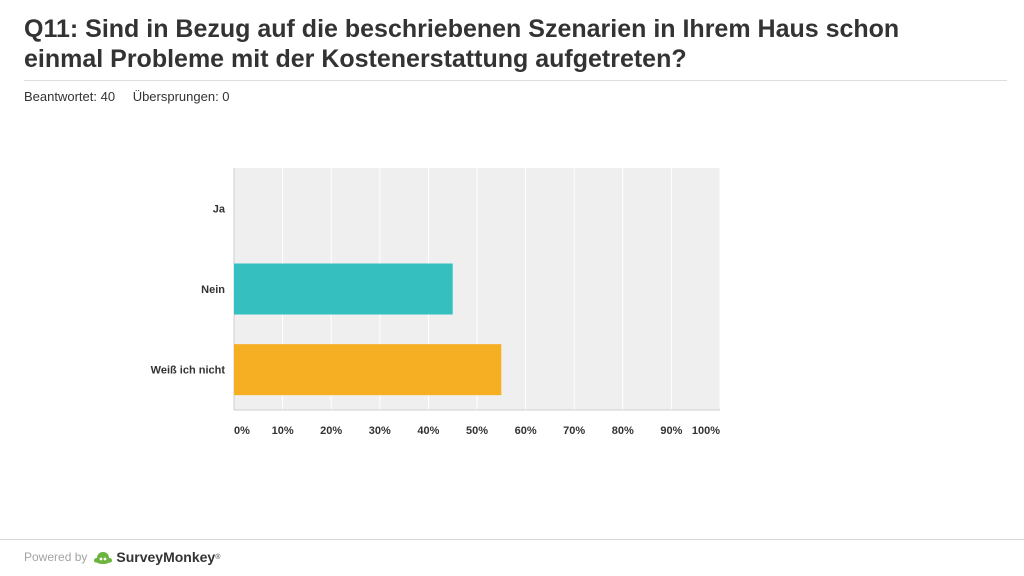 This screenshot has height=576, width=1024. I want to click on surveymonkey-wordmark: SurveyMonkey, so click(166, 557).